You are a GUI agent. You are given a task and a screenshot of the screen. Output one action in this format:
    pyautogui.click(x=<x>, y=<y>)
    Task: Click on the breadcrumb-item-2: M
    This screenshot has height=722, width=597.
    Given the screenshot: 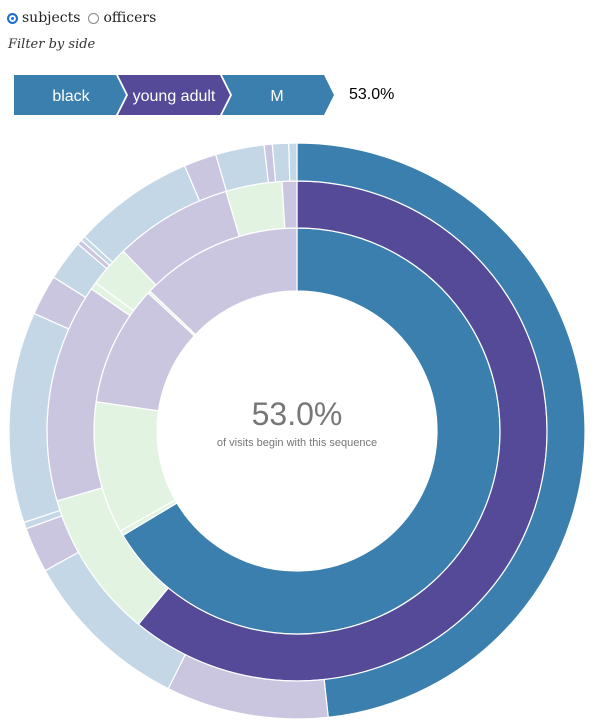 What is the action you would take?
    pyautogui.click(x=278, y=95)
    